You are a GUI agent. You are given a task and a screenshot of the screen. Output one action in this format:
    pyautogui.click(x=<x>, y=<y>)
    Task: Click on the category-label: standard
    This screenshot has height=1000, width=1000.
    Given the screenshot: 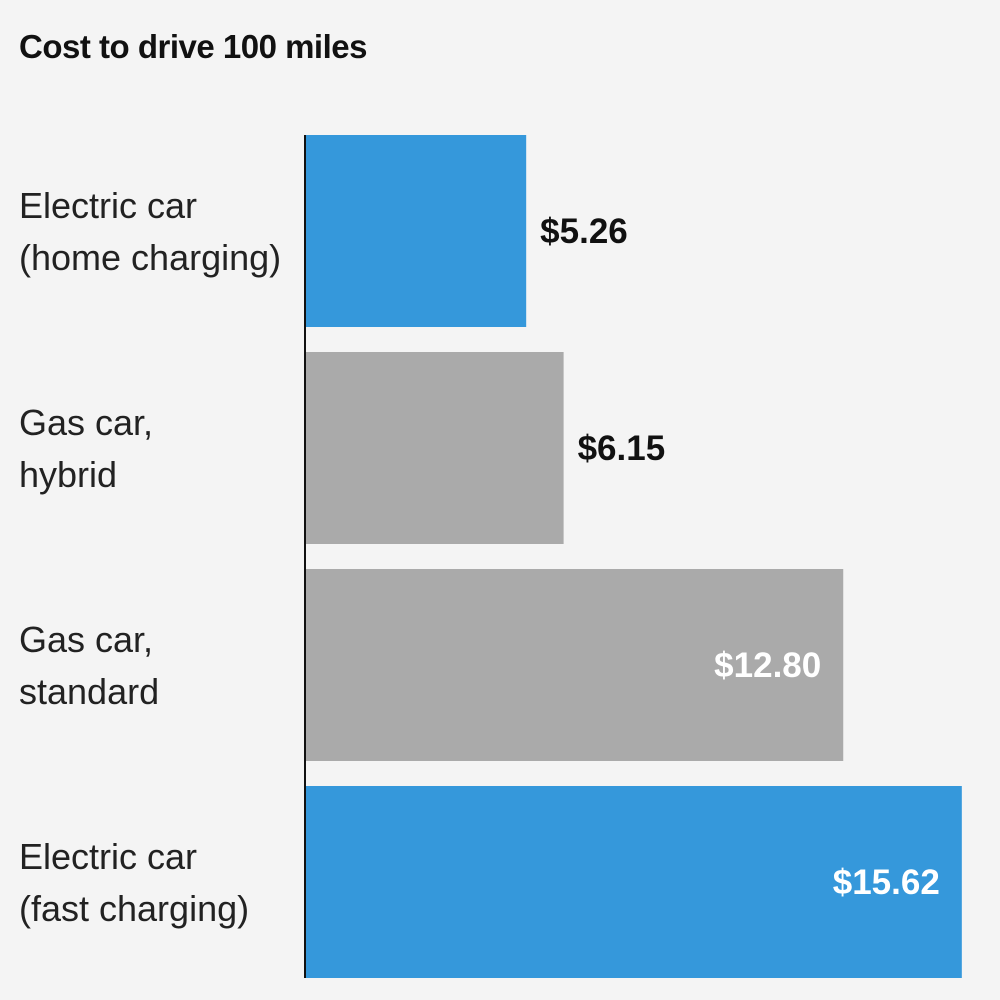 What is the action you would take?
    pyautogui.click(x=89, y=691)
    